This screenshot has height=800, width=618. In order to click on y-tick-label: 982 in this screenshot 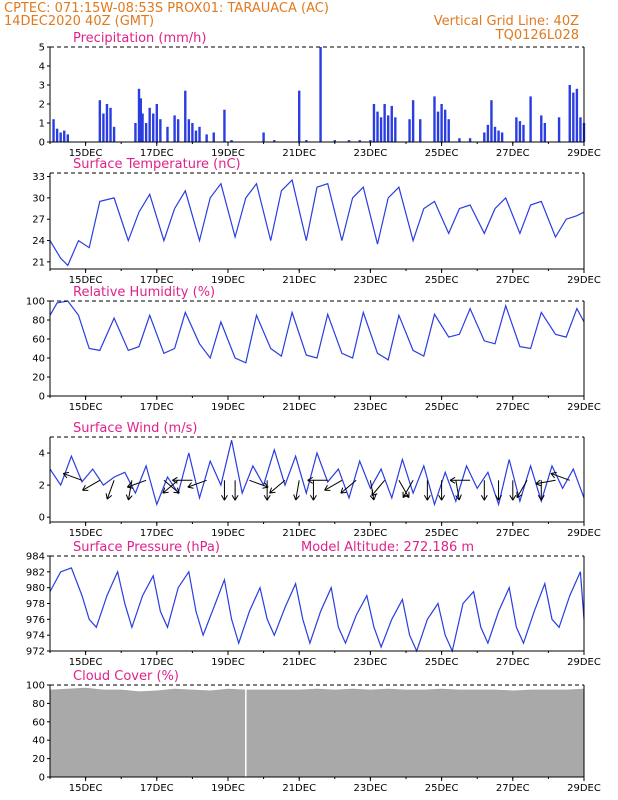, I will do `click(35, 572)`.